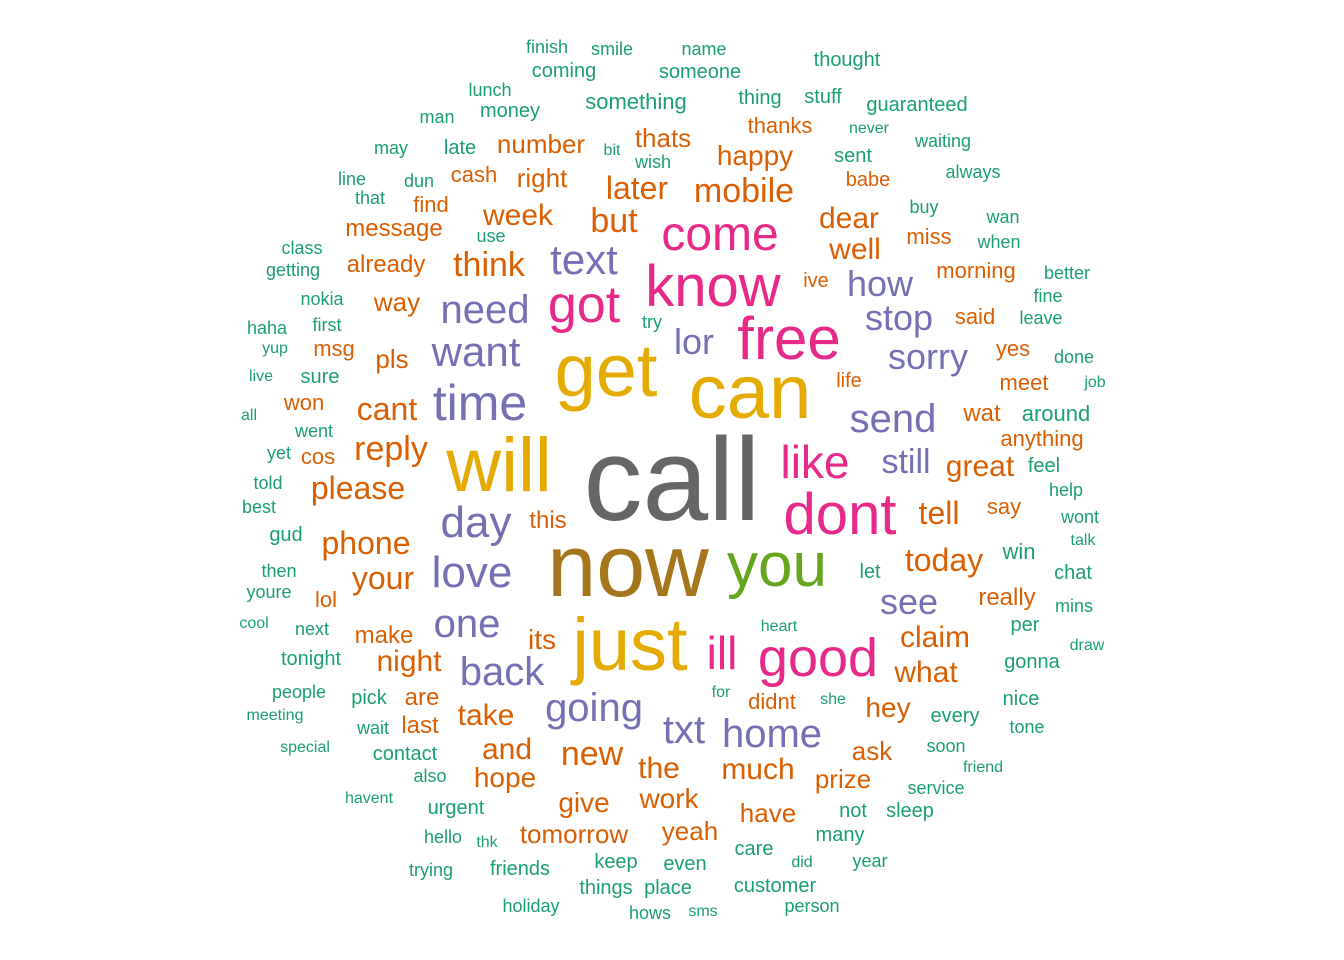  I want to click on word-find: find, so click(431, 204).